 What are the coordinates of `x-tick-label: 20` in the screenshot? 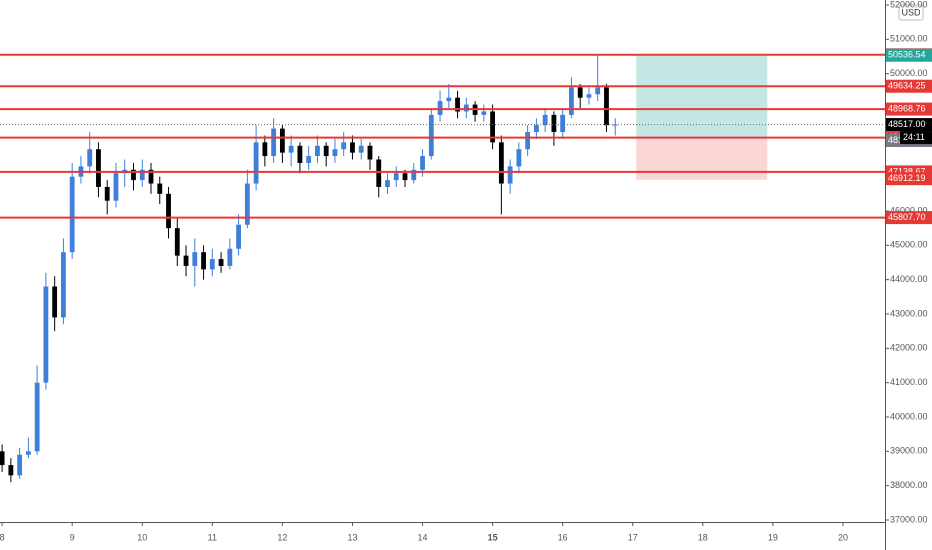 It's located at (843, 537).